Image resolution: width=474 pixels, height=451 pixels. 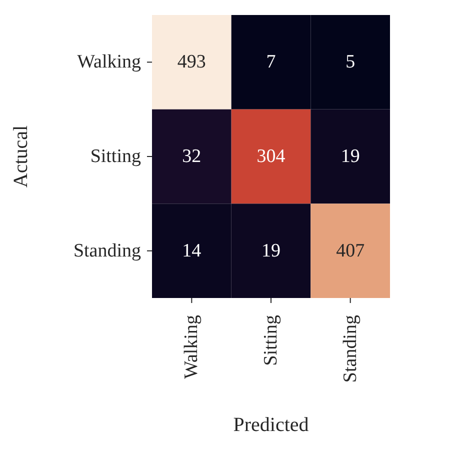 I want to click on data-label: 407, so click(x=350, y=251).